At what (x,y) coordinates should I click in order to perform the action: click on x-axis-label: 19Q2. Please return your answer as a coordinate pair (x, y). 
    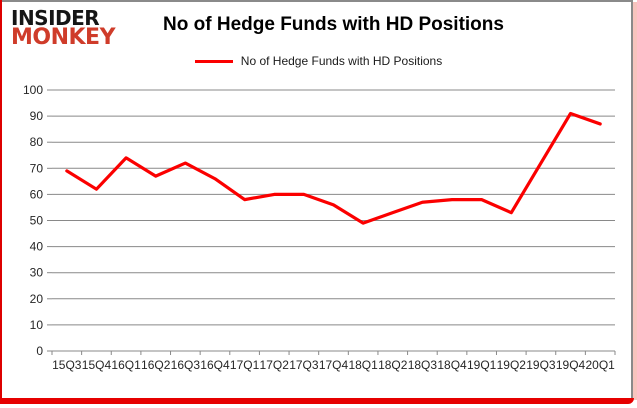
    Looking at the image, I should click on (512, 365).